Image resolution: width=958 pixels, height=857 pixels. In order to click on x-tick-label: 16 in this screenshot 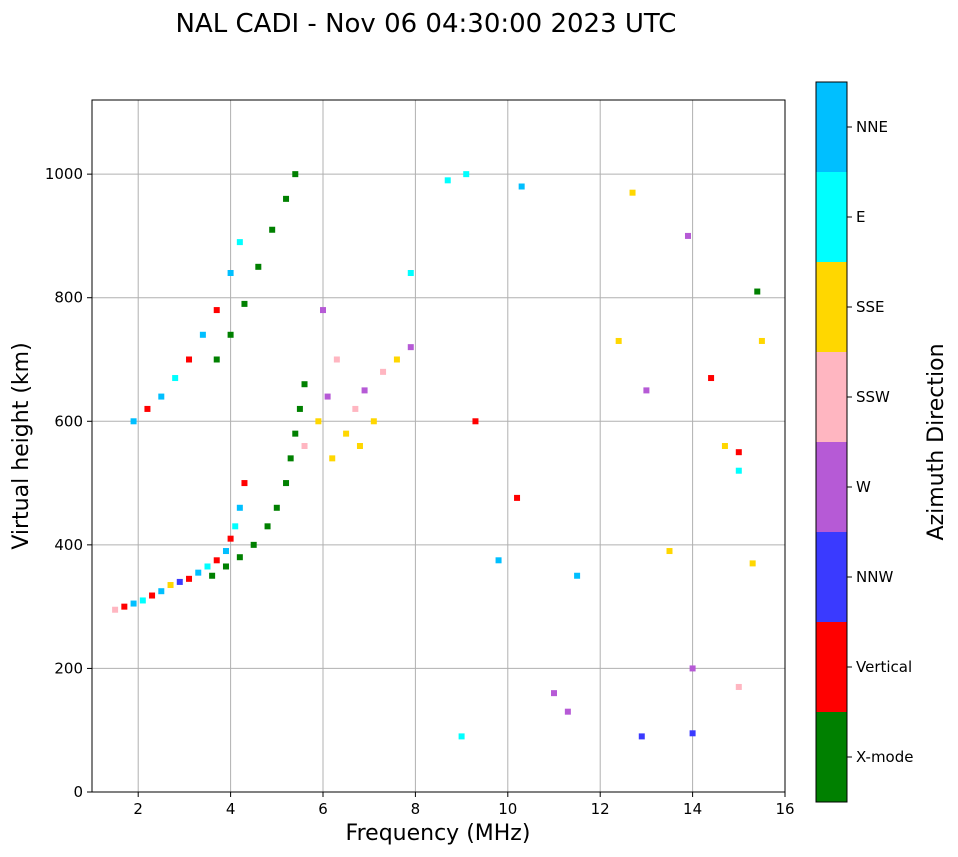, I will do `click(784, 809)`.